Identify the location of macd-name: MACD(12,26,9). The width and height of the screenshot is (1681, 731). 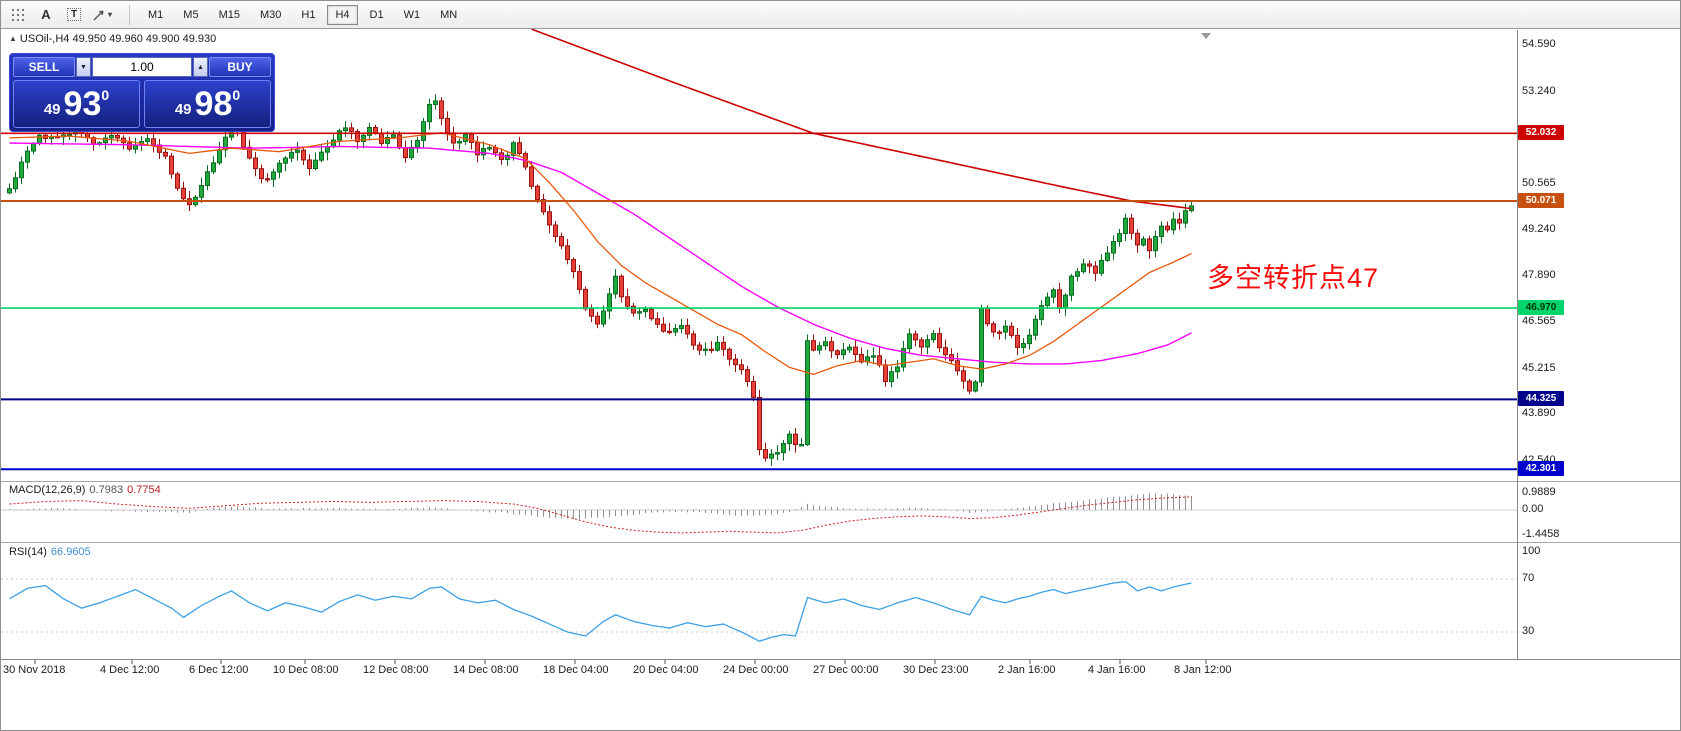
(47, 490).